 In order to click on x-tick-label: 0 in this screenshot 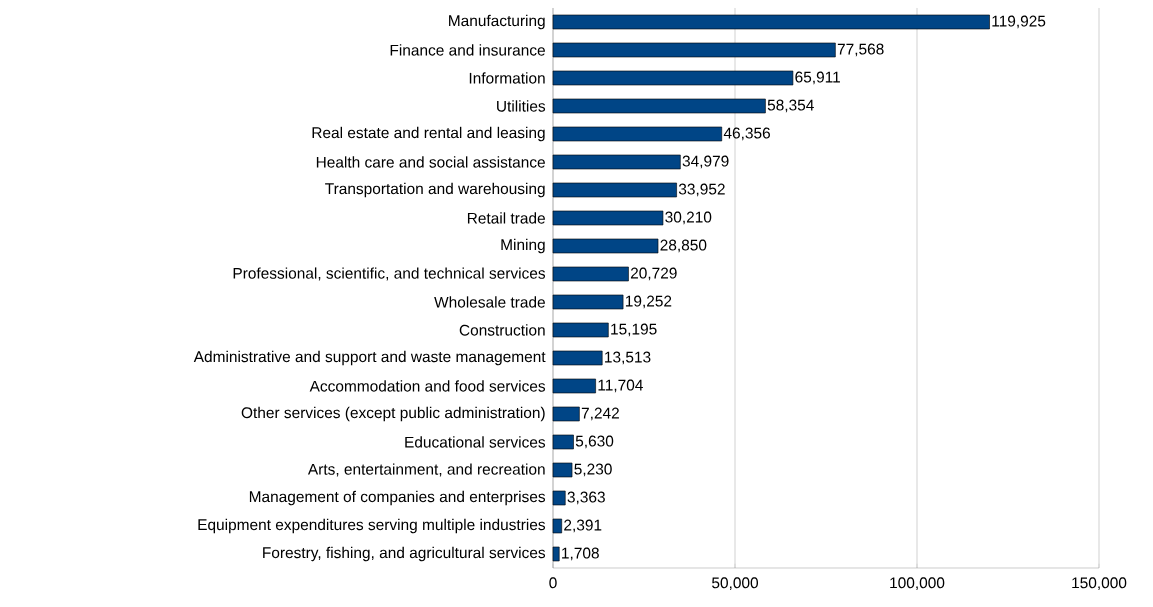, I will do `click(553, 583)`.